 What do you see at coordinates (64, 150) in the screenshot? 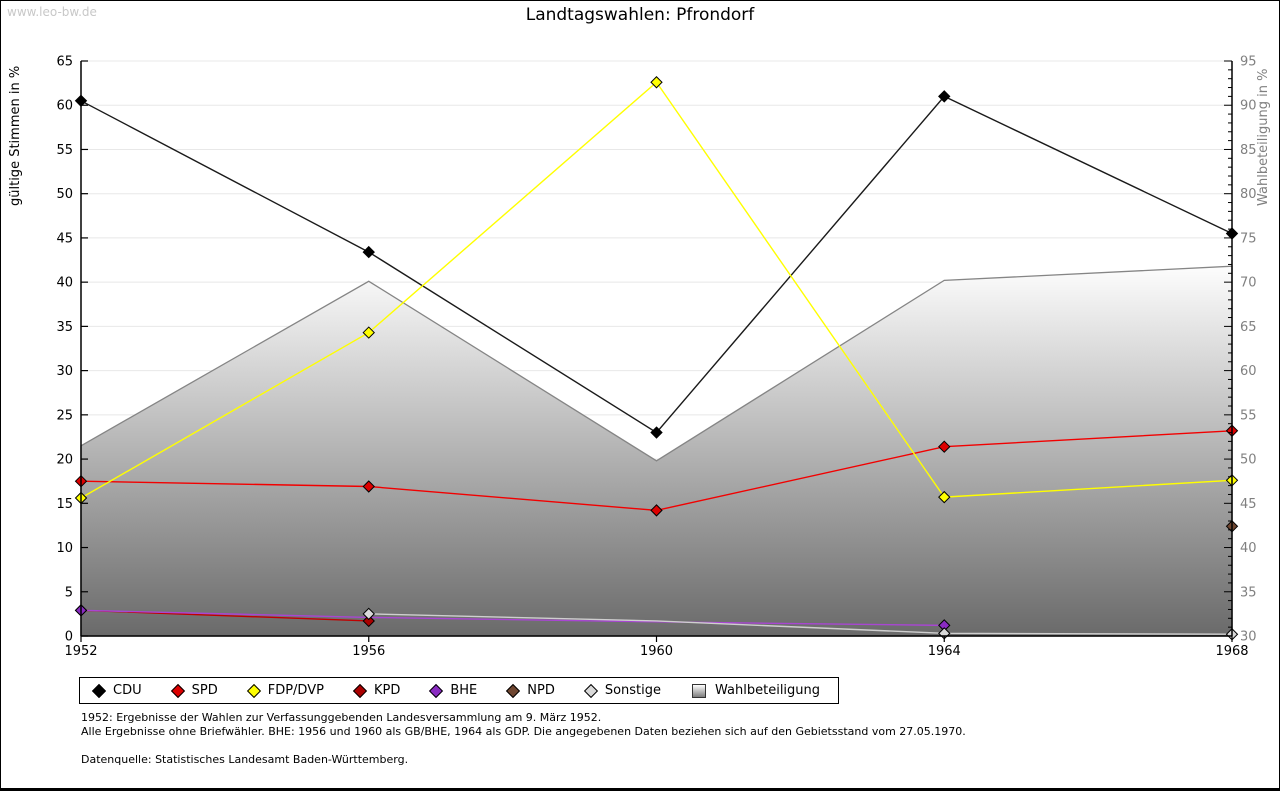
I see `tick-label-left: 55` at bounding box center [64, 150].